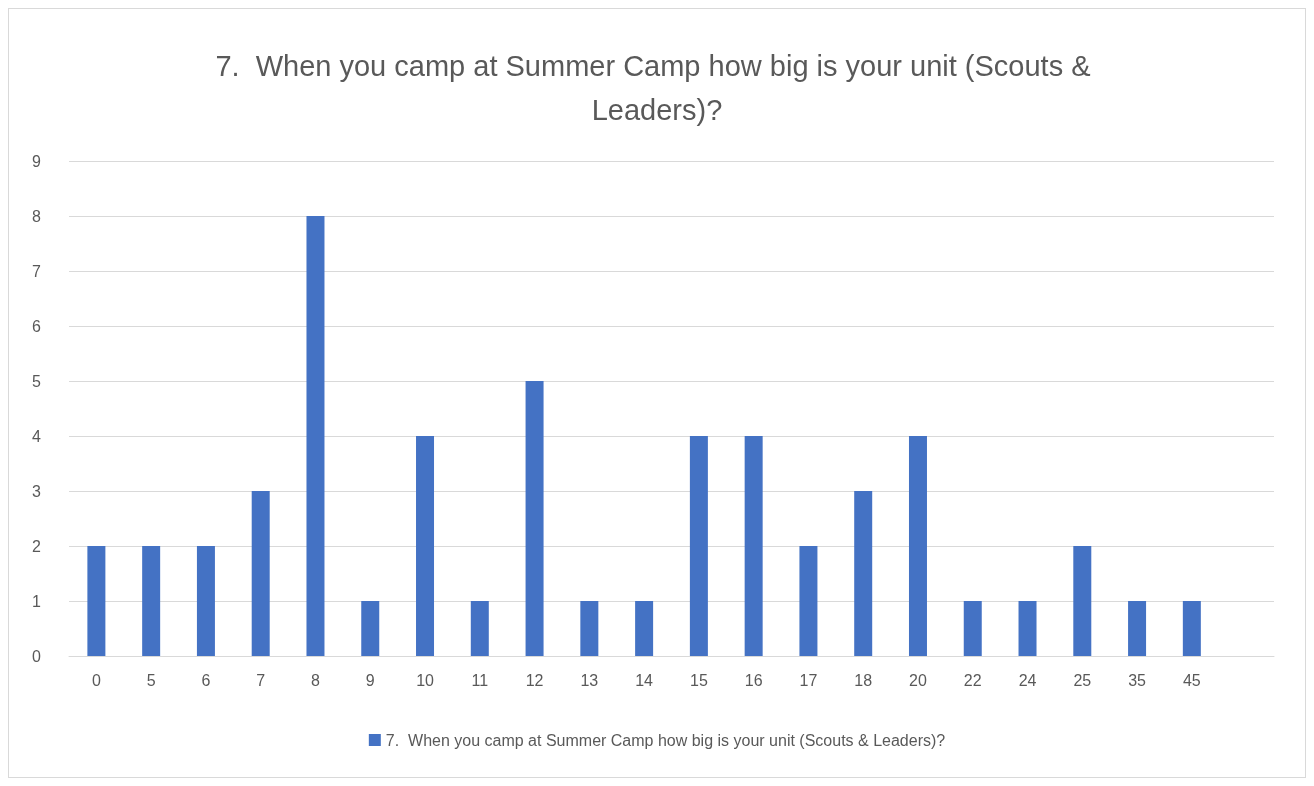 Image resolution: width=1314 pixels, height=786 pixels. Describe the element at coordinates (657, 88) in the screenshot. I see `chart-title: 7. When you camp at Summer Camp how big is your unit (Scouts & Leaders)?` at that location.